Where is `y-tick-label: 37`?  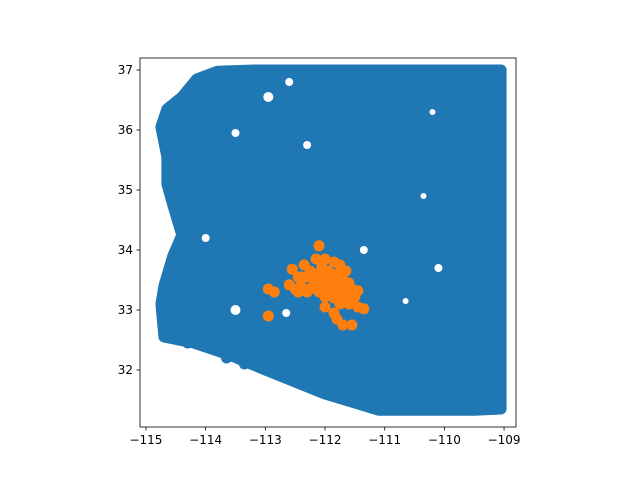 y-tick-label: 37 is located at coordinates (125, 70).